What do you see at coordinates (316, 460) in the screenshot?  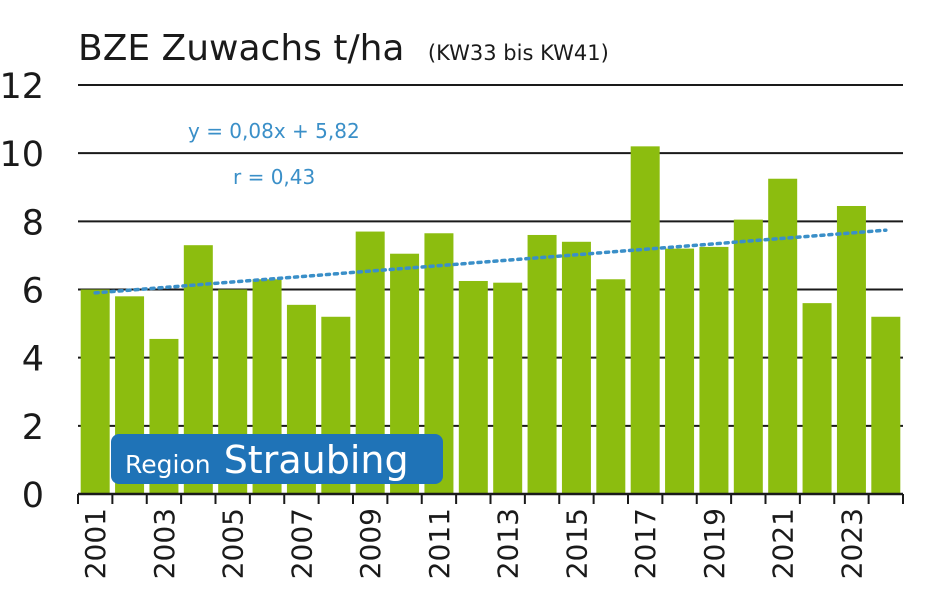 I see `region-badge-large-label: Straubing` at bounding box center [316, 460].